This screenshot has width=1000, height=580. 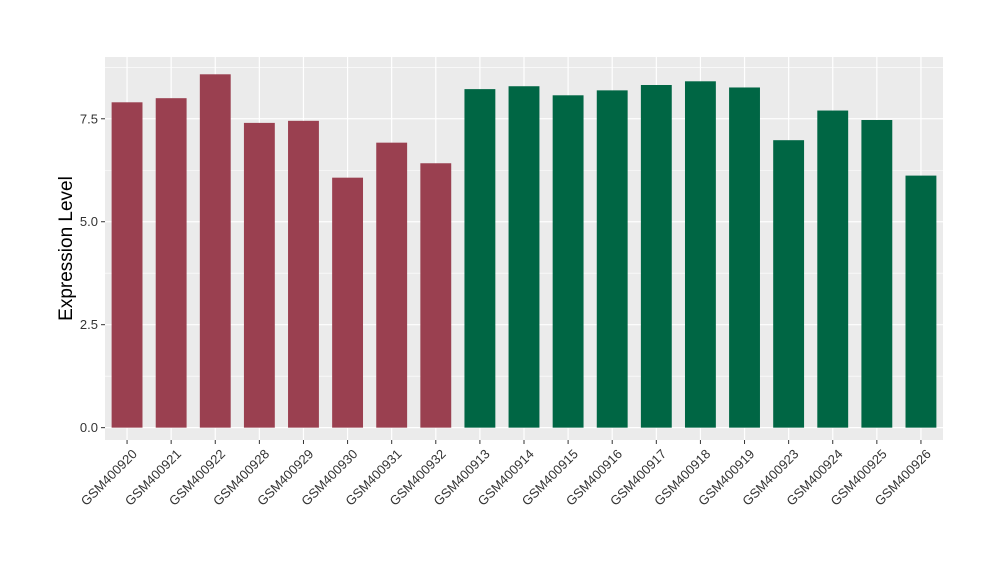 I want to click on bar-GSM400915, so click(x=568, y=261).